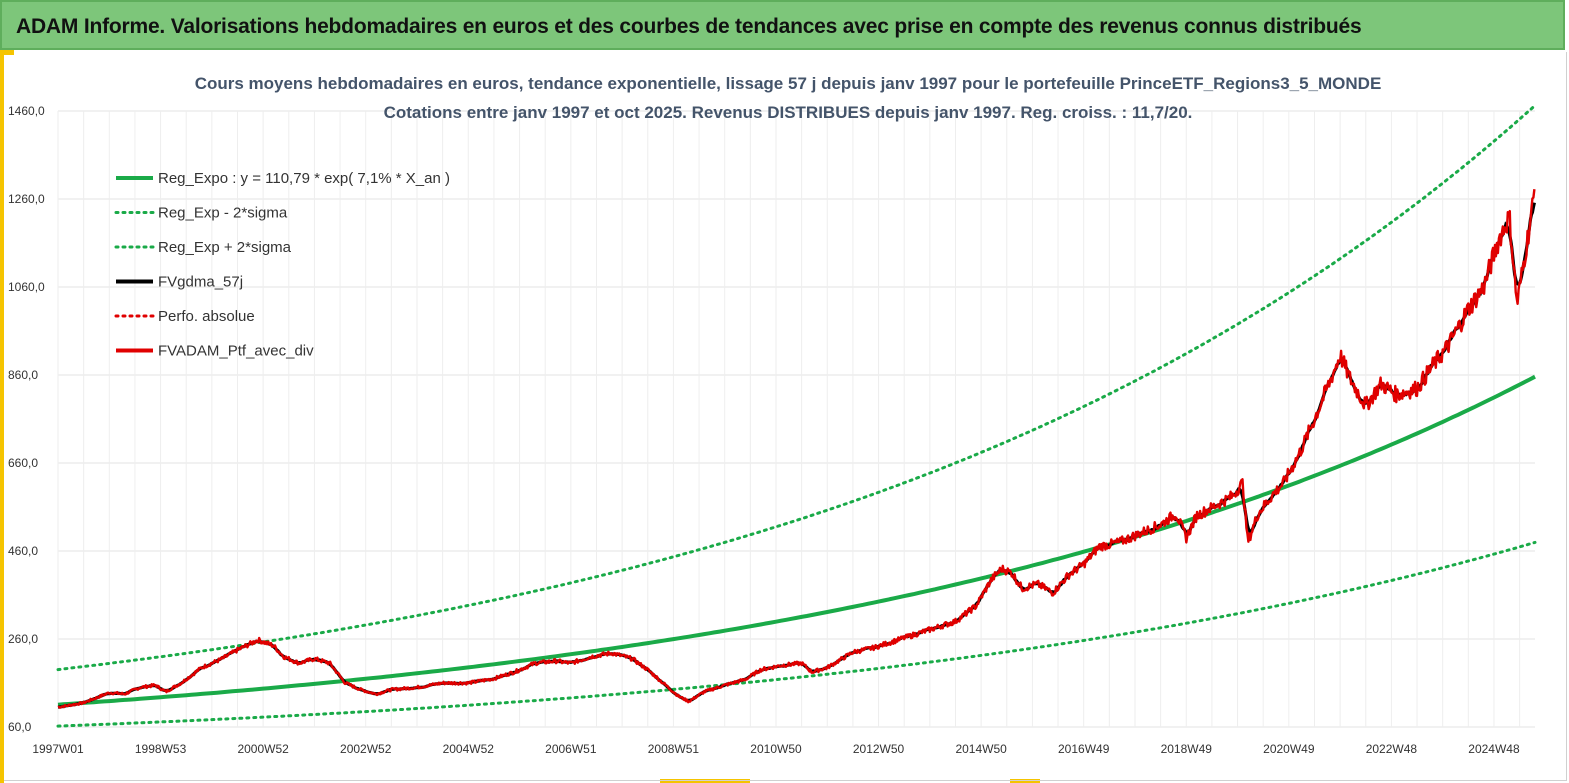 This screenshot has height=783, width=1569. What do you see at coordinates (23, 551) in the screenshot?
I see `y-tick-label: 460,0` at bounding box center [23, 551].